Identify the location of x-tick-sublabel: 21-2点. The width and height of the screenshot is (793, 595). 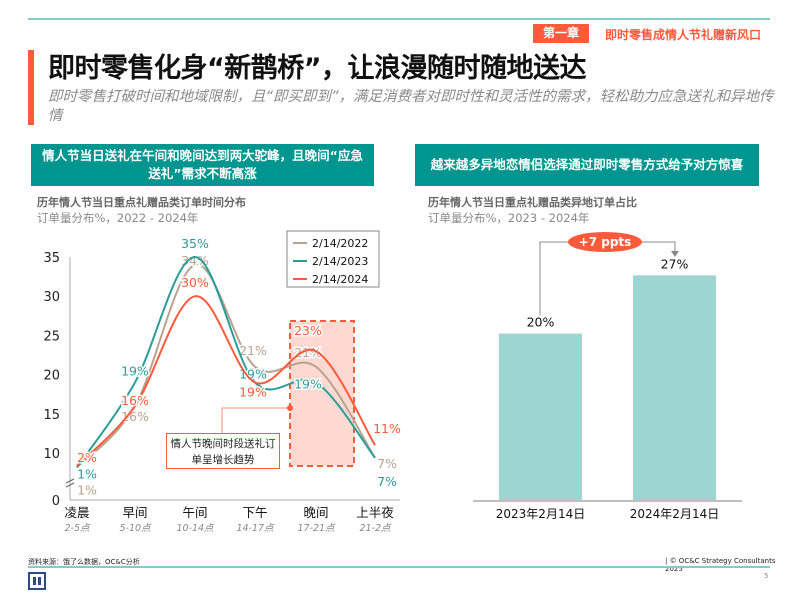
(375, 528).